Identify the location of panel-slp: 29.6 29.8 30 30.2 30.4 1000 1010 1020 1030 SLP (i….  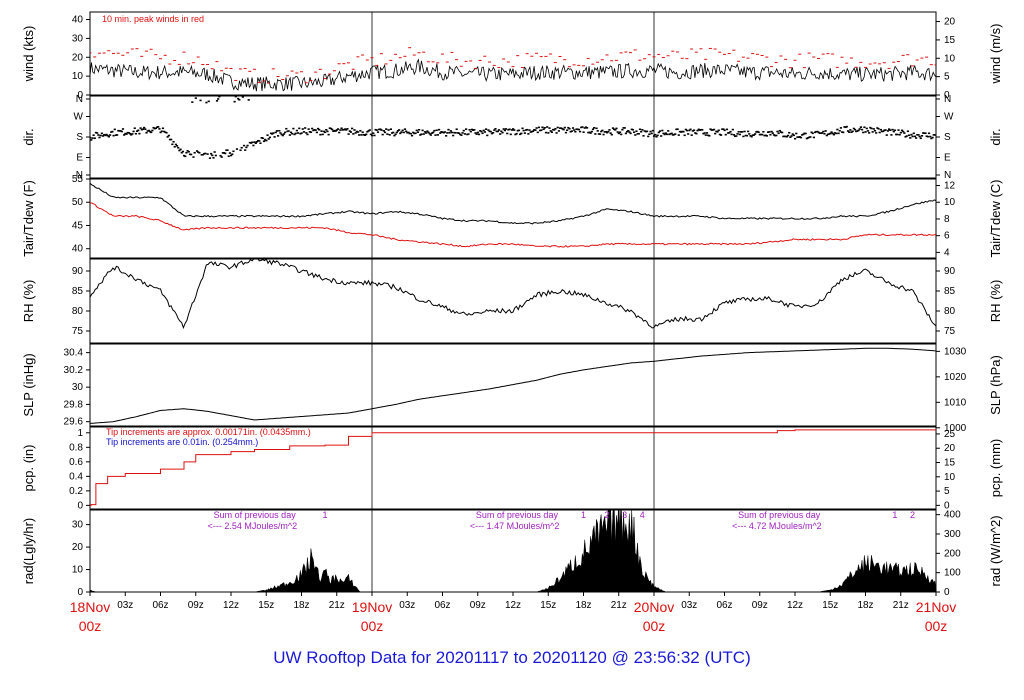
(512, 388).